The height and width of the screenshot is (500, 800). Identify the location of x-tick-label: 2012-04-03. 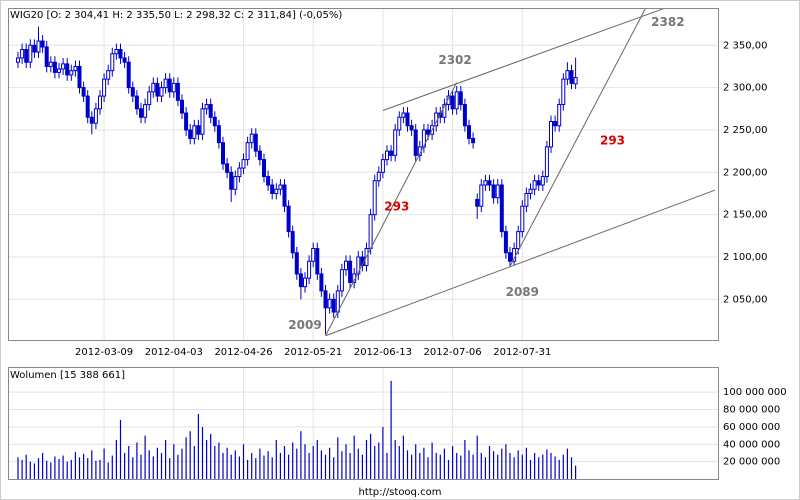
(174, 352).